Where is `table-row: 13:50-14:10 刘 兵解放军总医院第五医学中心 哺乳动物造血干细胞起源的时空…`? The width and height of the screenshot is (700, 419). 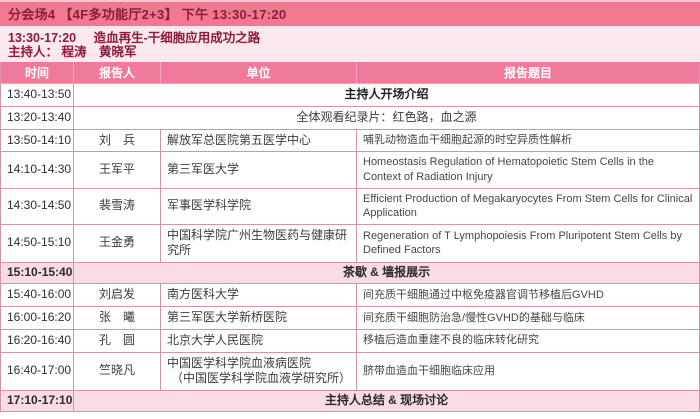
table-row: 13:50-14:10 刘 兵解放军总医院第五医学中心 哺乳动物造血干细胞起源的时空… is located at coordinates (350, 140).